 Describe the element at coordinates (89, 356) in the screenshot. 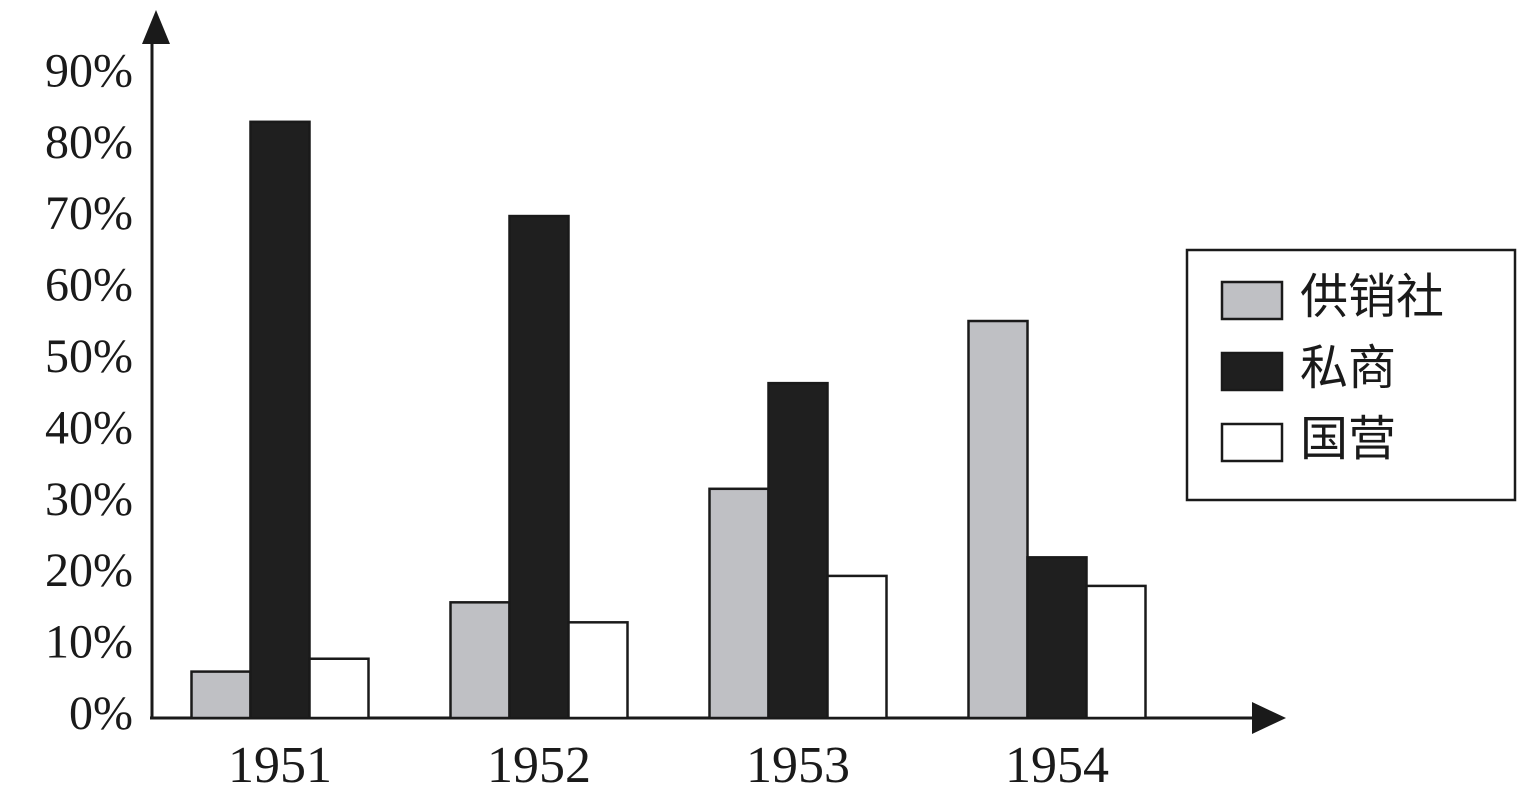

I see `y-tick-label: 50%` at that location.